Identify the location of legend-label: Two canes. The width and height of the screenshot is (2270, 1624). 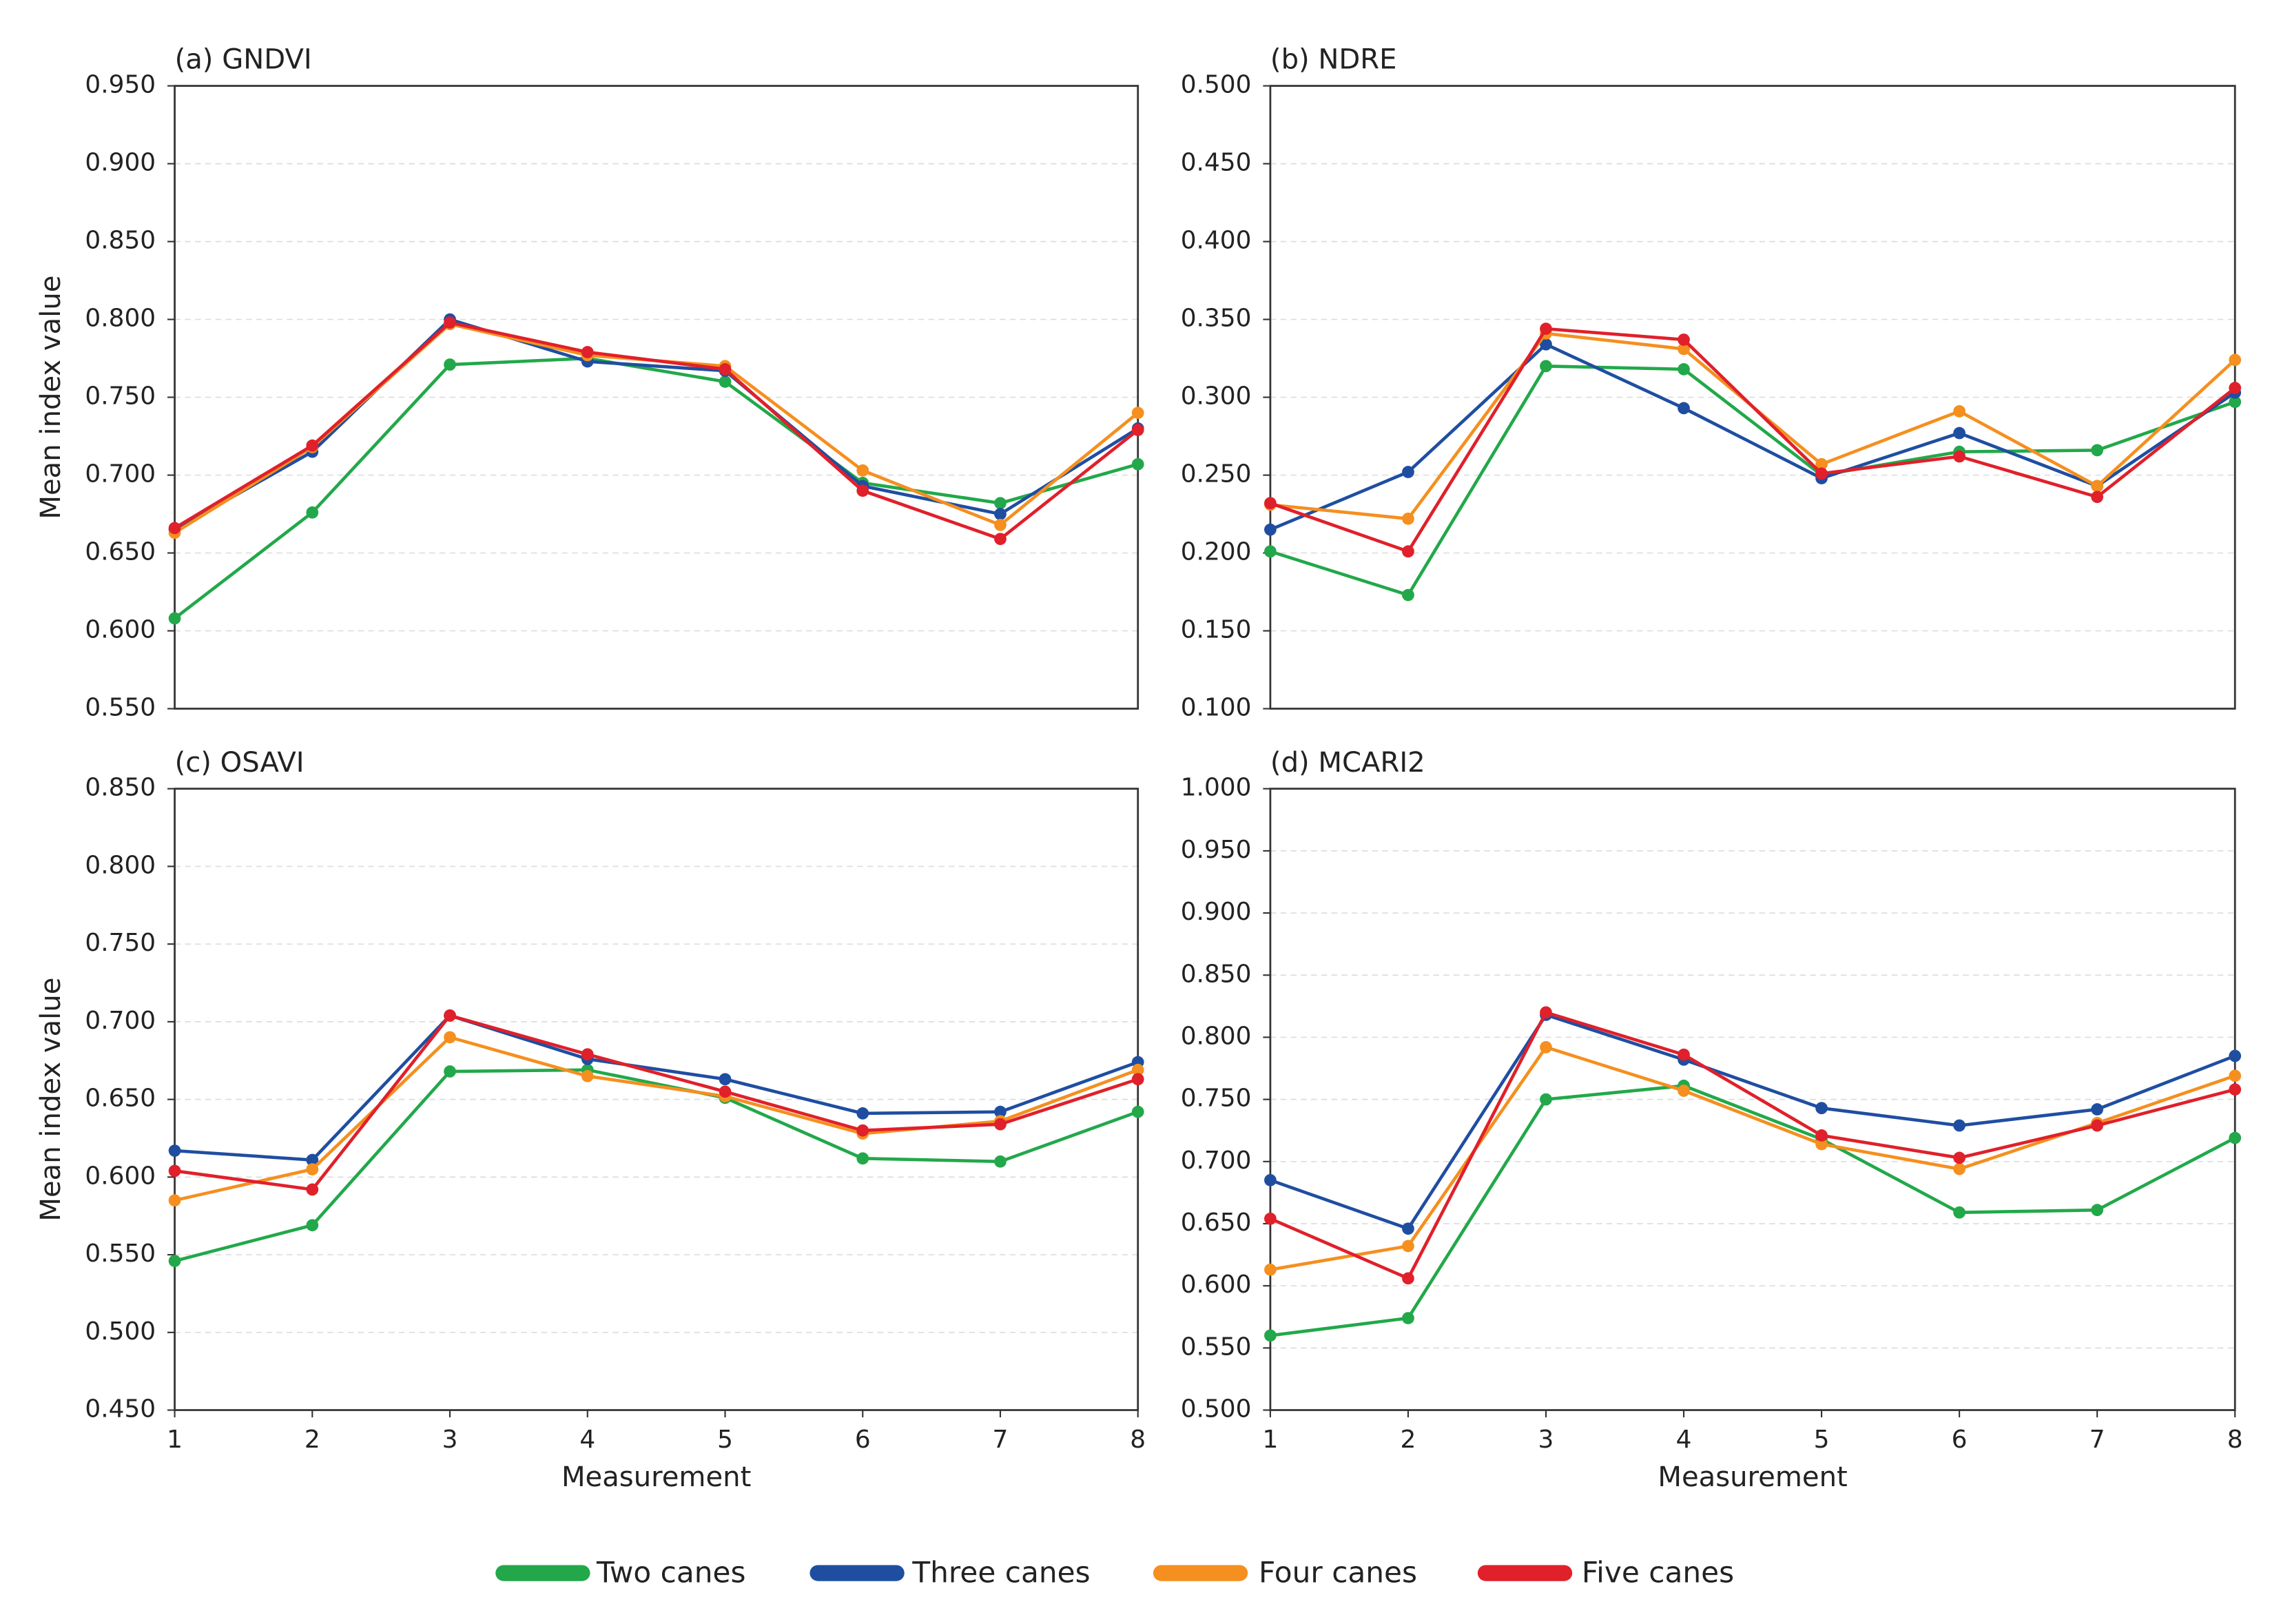
(670, 1573).